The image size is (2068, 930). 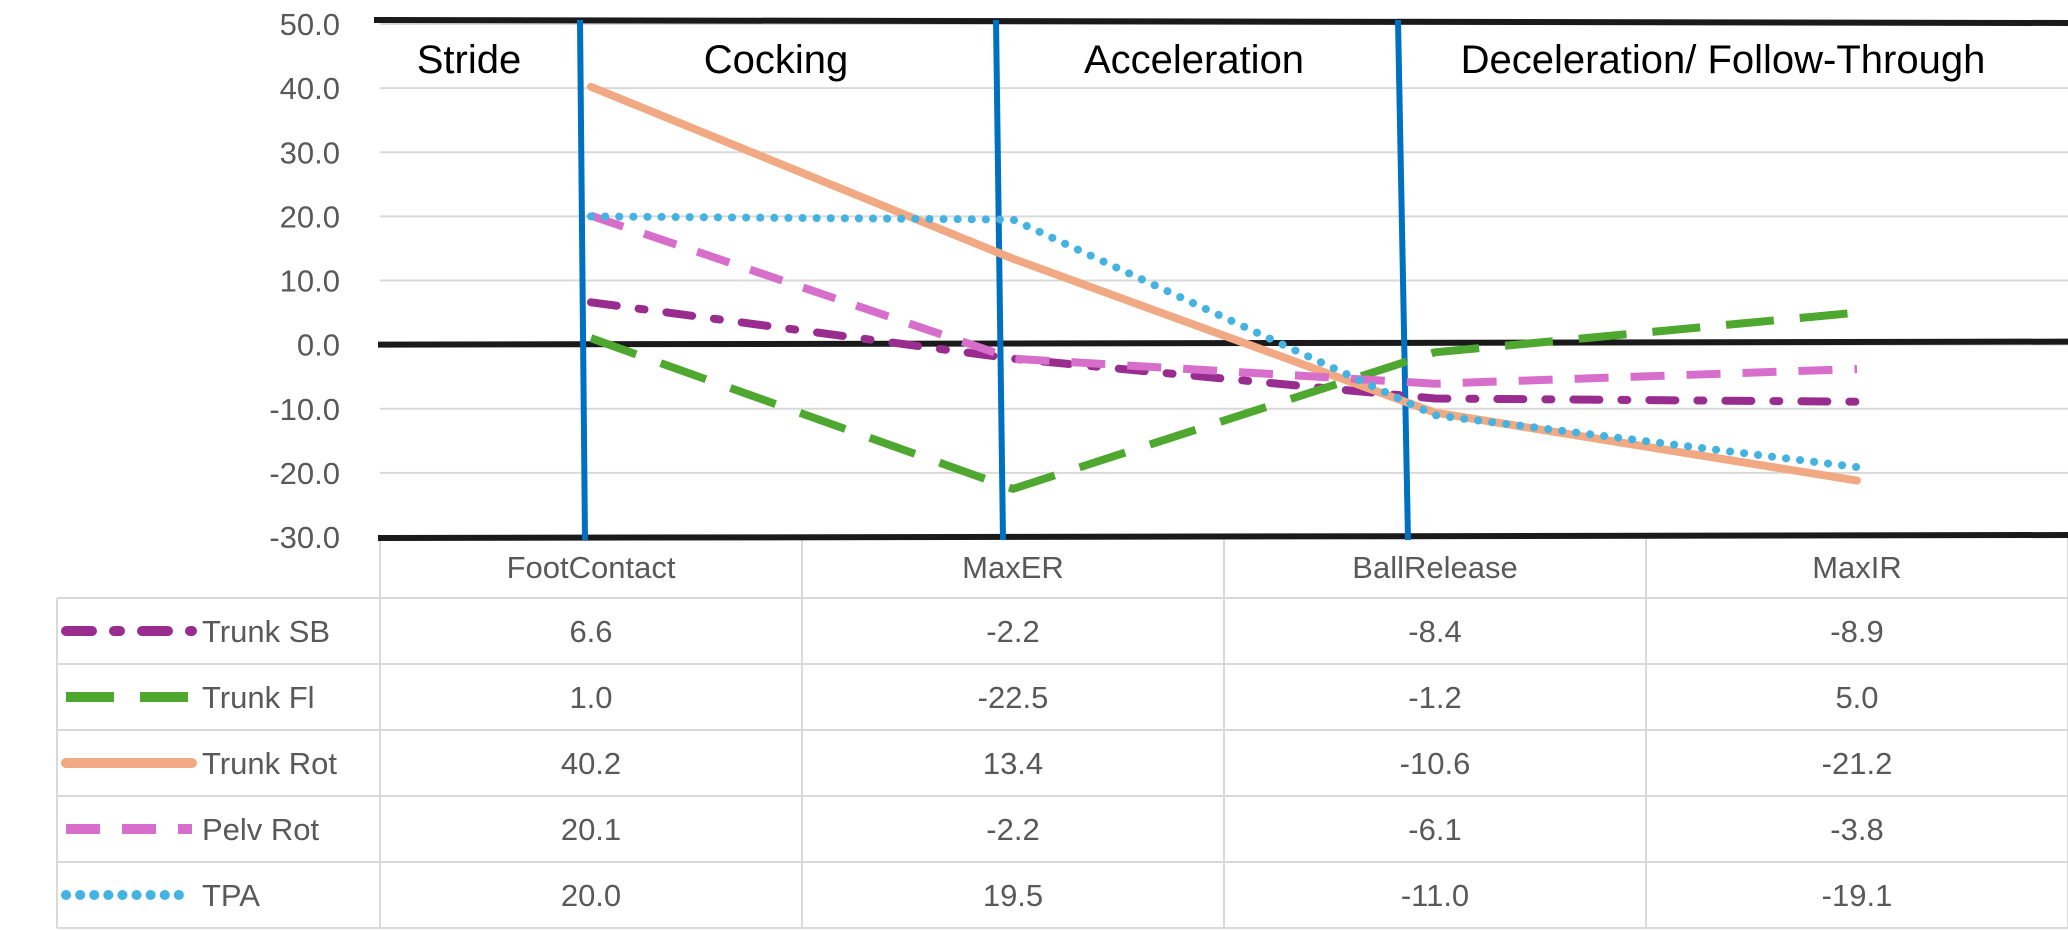 I want to click on phase-label: Acceleration, so click(x=1194, y=60).